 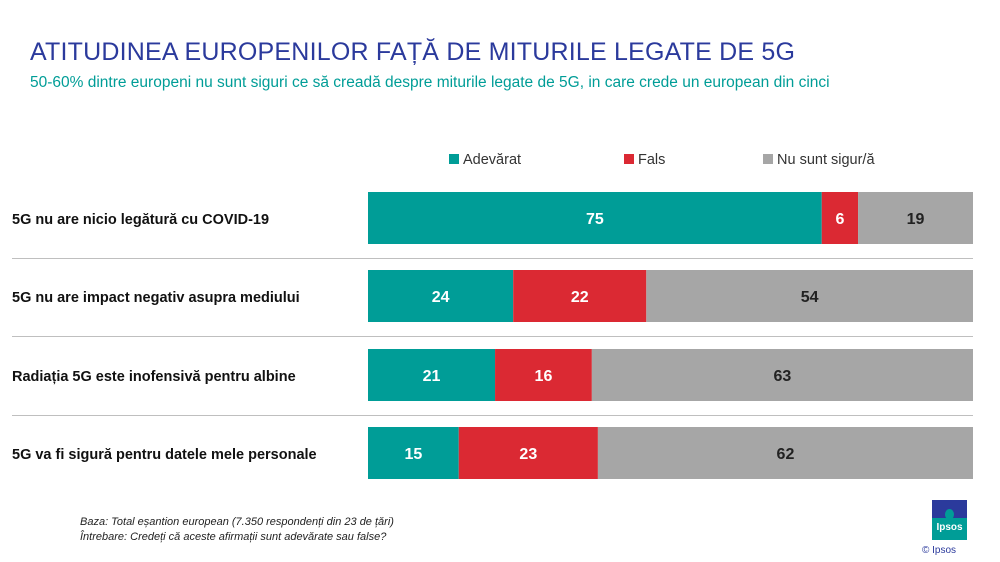 What do you see at coordinates (939, 550) in the screenshot?
I see `copyright: © Ipsos` at bounding box center [939, 550].